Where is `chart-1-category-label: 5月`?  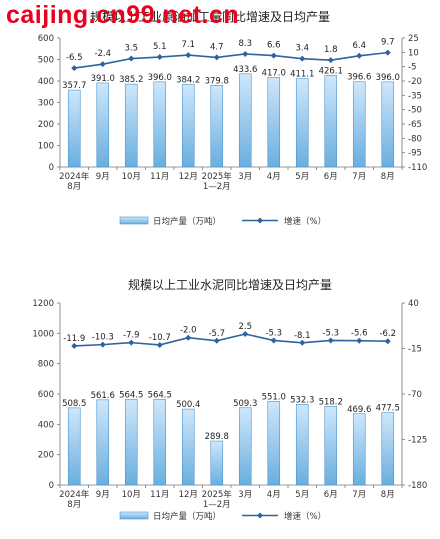 chart-1-category-label: 5月 is located at coordinates (302, 177).